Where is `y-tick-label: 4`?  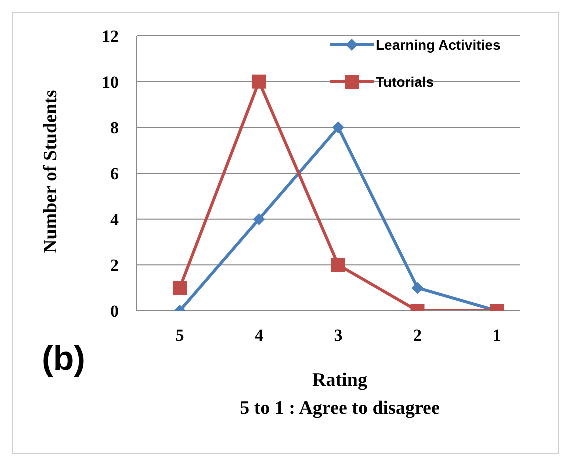 y-tick-label: 4 is located at coordinates (115, 220).